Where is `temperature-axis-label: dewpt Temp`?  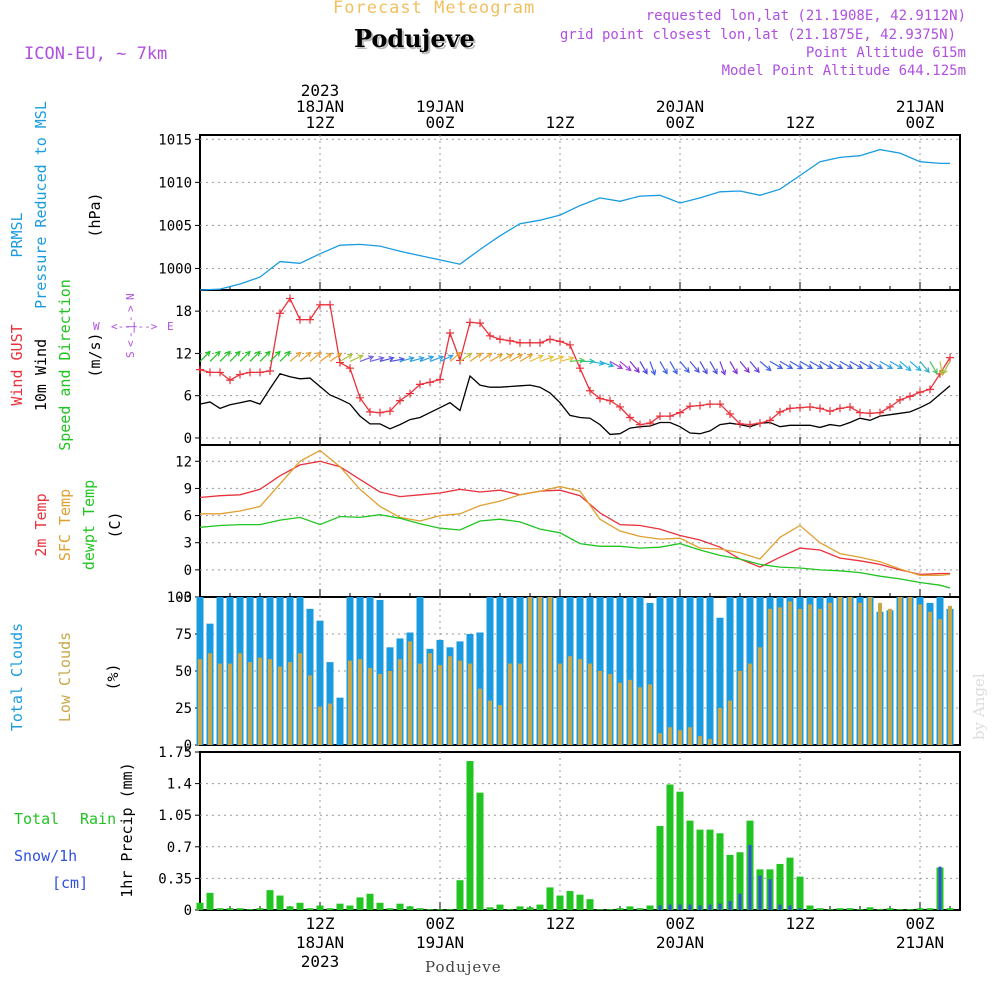
temperature-axis-label: dewpt Temp is located at coordinates (89, 525).